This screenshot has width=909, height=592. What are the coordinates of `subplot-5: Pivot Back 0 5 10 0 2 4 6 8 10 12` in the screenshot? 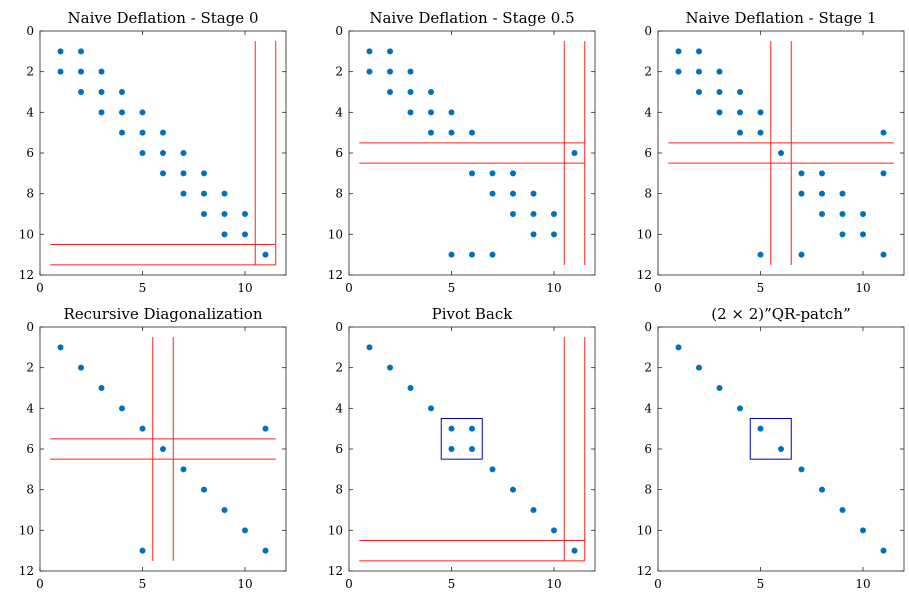 It's located at (462, 448).